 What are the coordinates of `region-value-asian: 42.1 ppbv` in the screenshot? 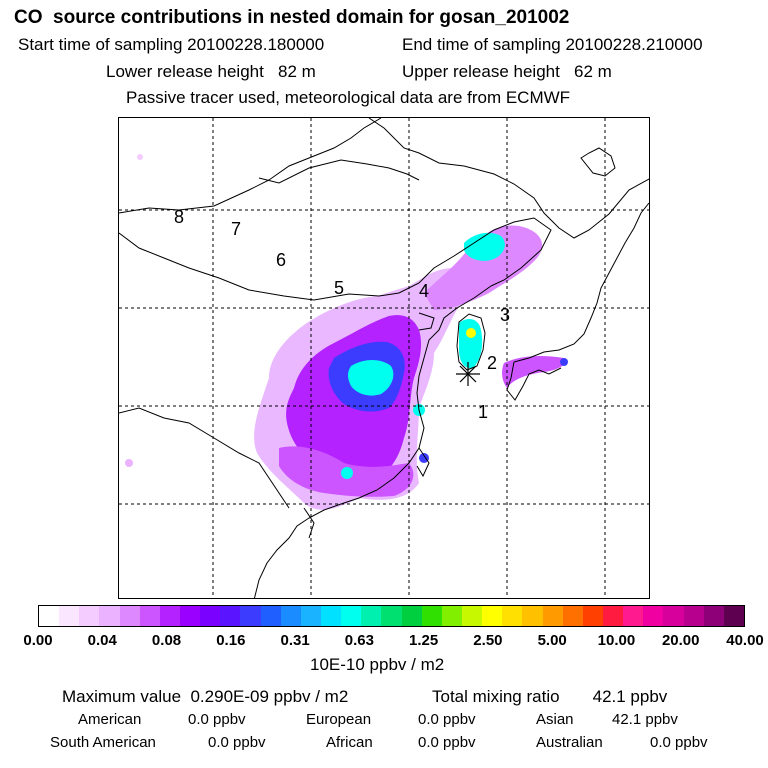 It's located at (645, 719).